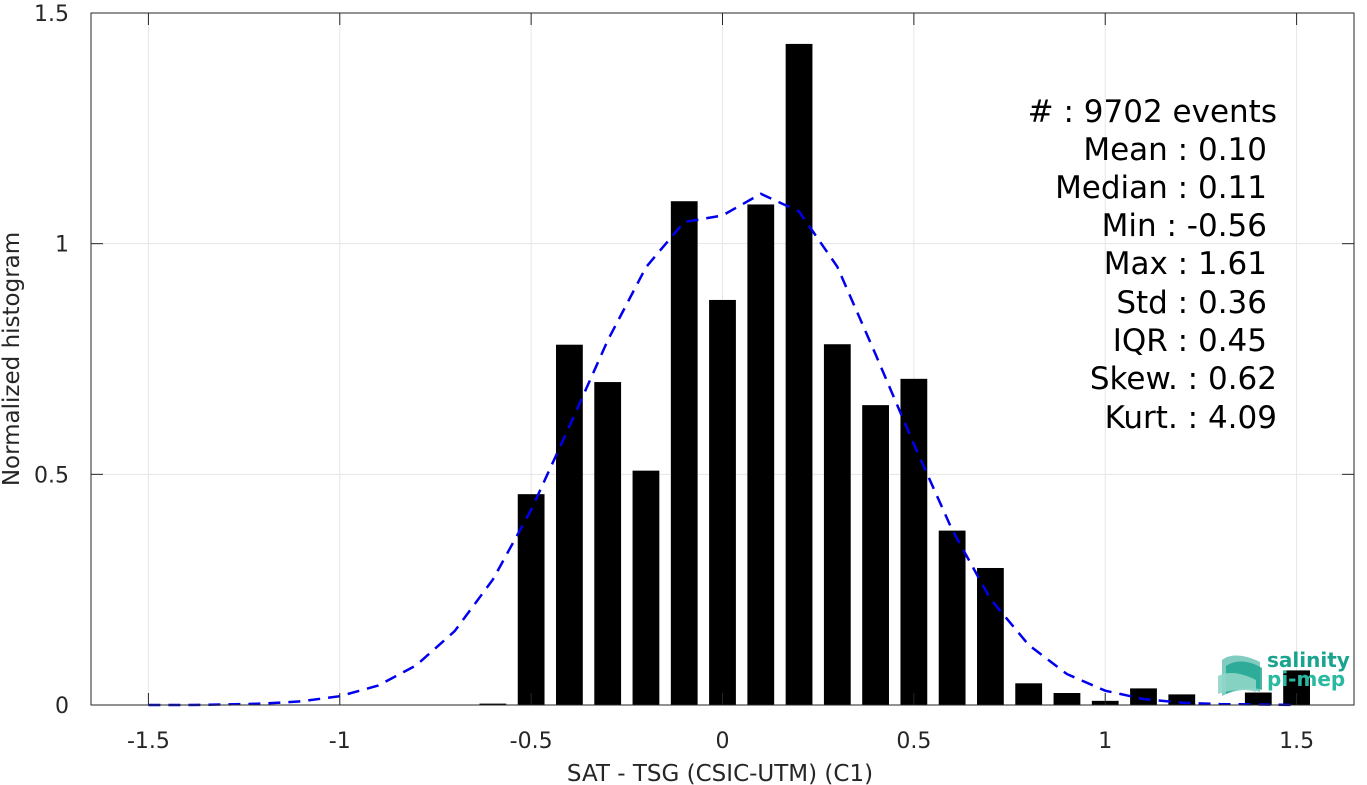  I want to click on logo-line2: pi-mep, so click(1306, 679).